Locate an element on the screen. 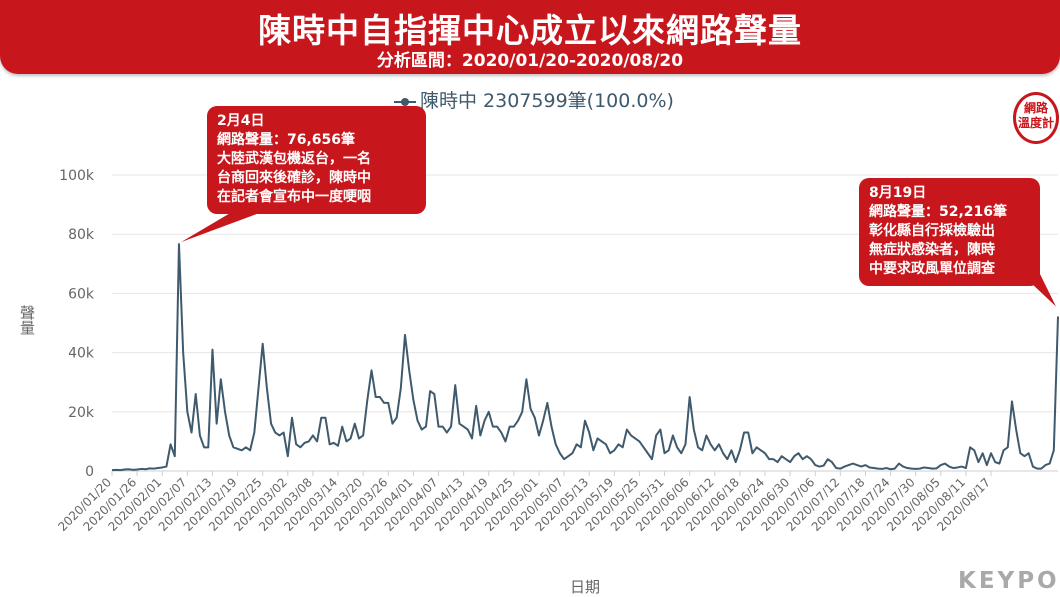 This screenshot has height=597, width=1060. annotation-line: 在記者會宣布中一度哽咽 is located at coordinates (294, 197).